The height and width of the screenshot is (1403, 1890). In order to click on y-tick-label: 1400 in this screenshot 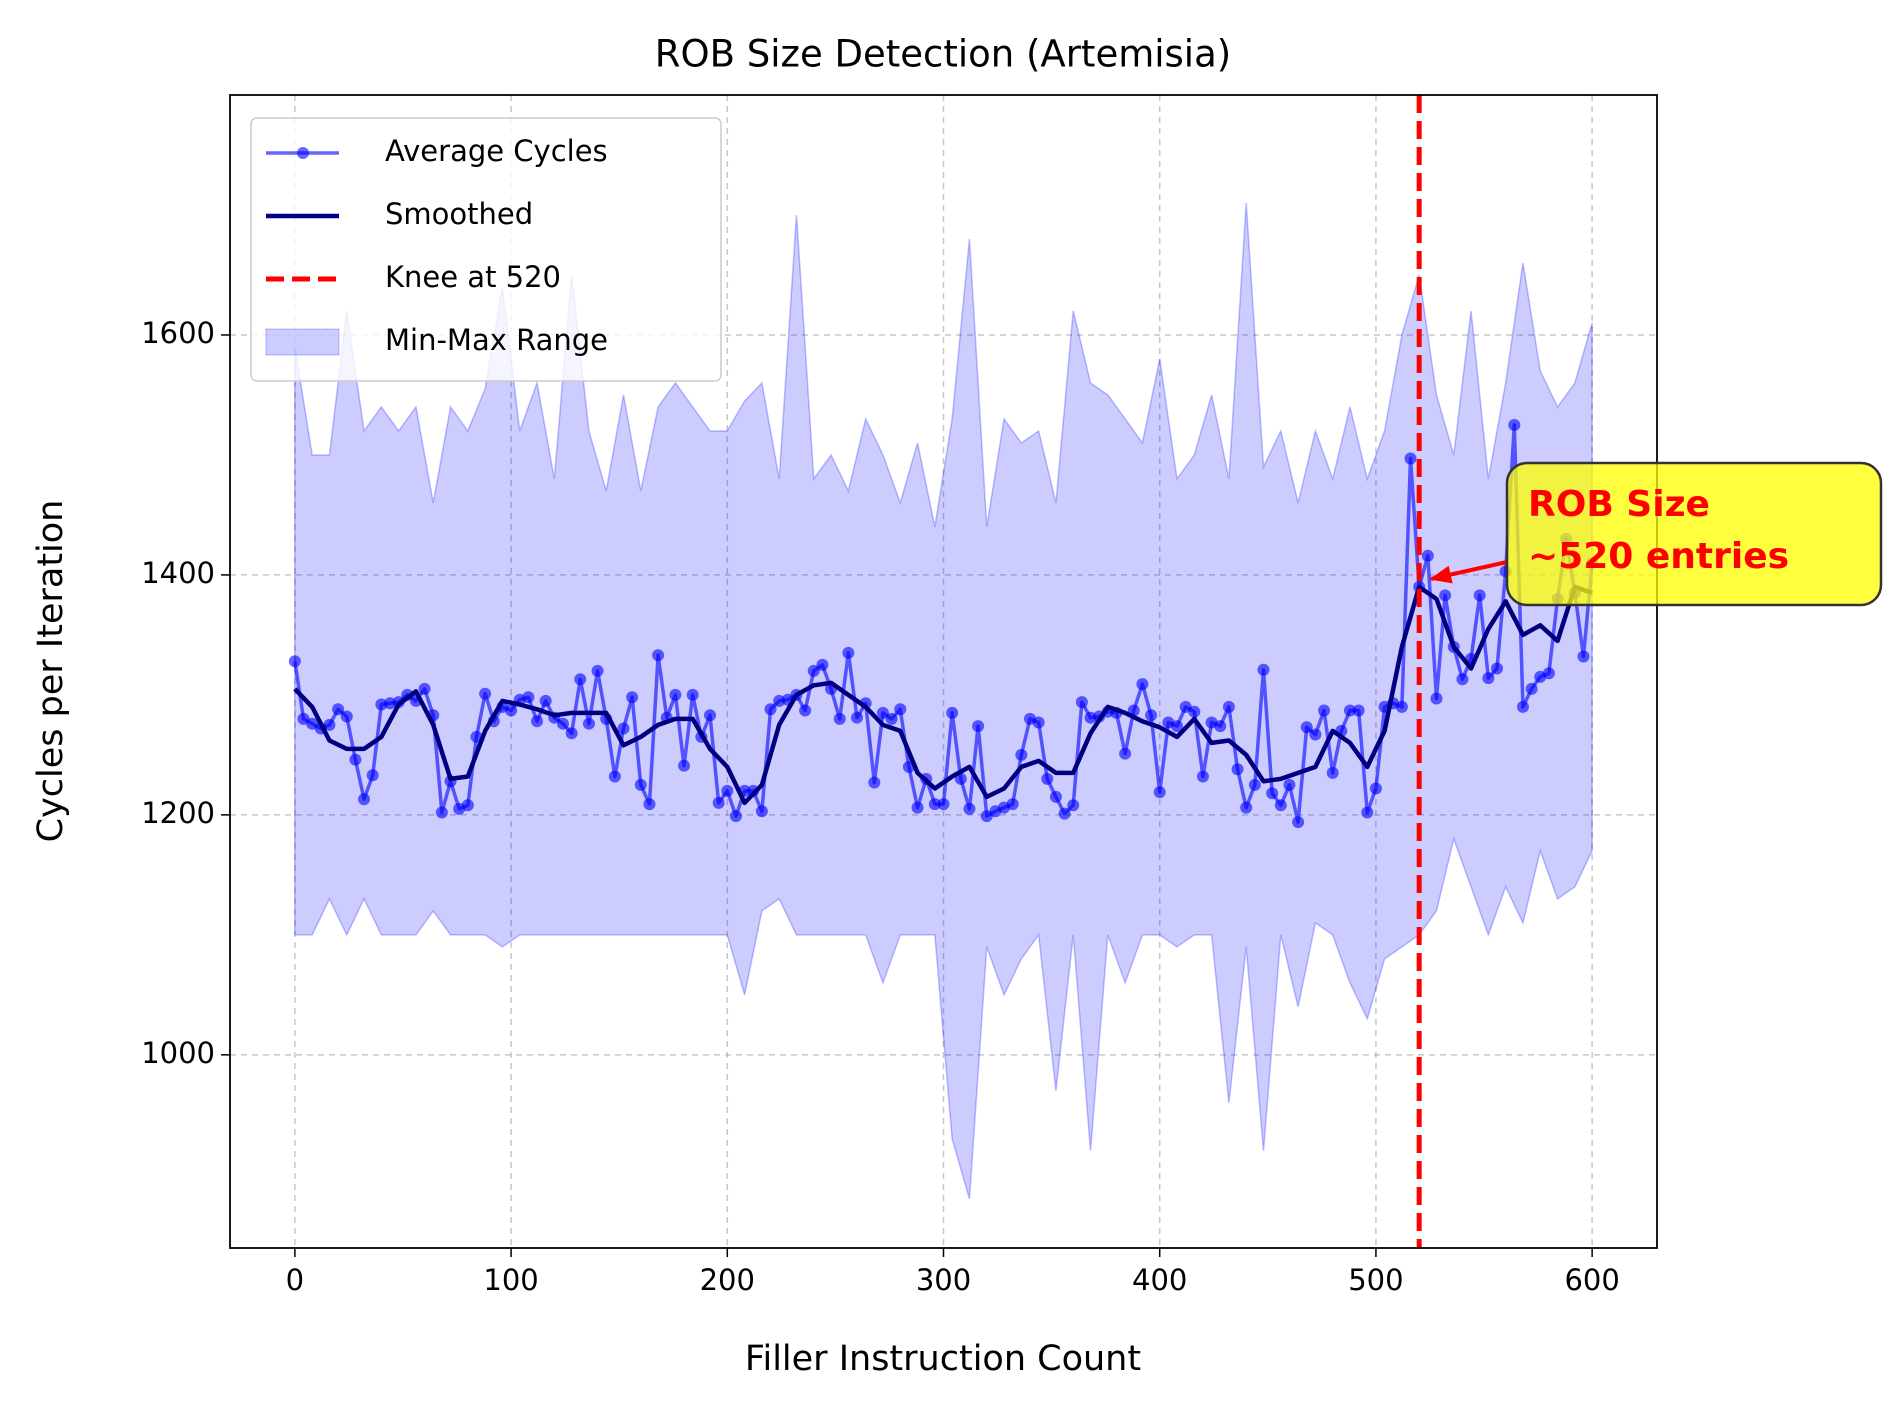, I will do `click(178, 573)`.